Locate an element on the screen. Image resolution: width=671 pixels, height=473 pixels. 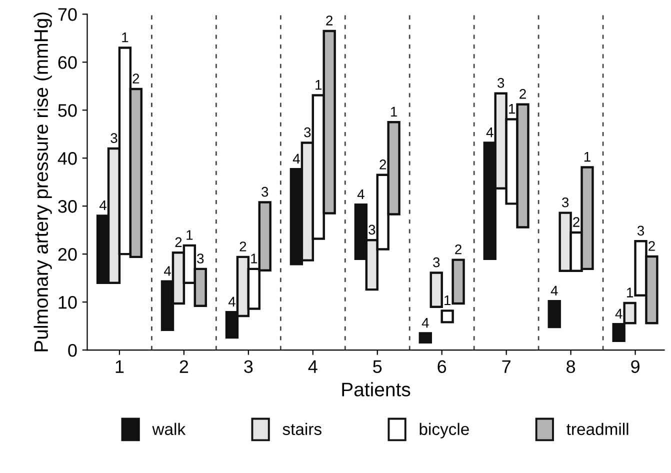
y-tick-label: 40 is located at coordinates (67, 158).